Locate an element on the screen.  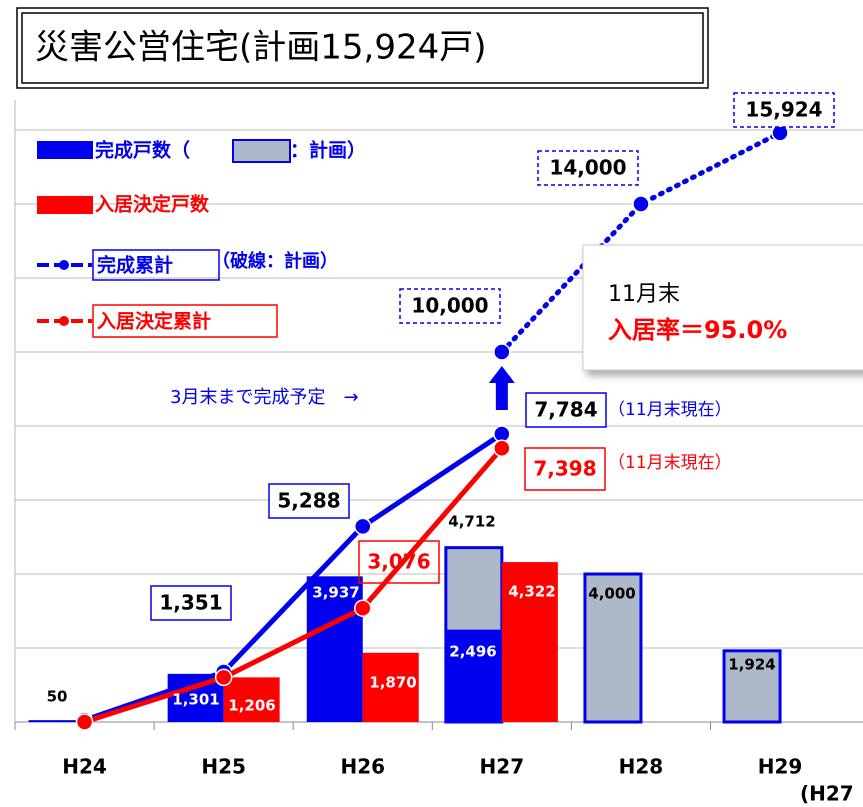
plan-line is located at coordinates (641, 242).